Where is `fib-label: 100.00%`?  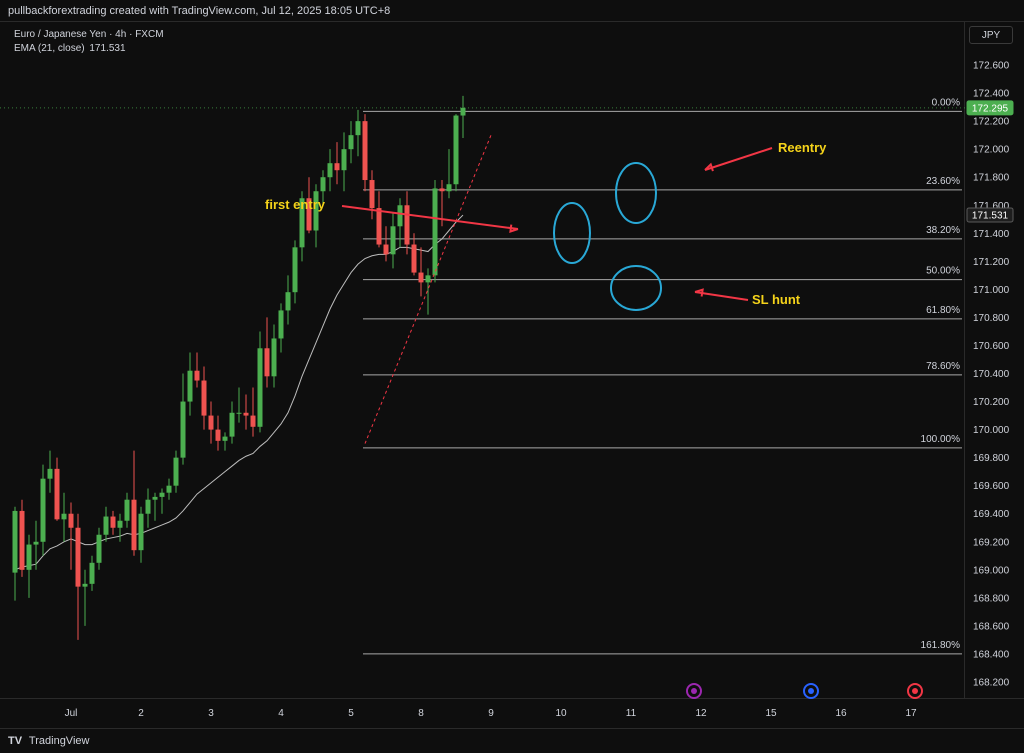 fib-label: 100.00% is located at coordinates (941, 439).